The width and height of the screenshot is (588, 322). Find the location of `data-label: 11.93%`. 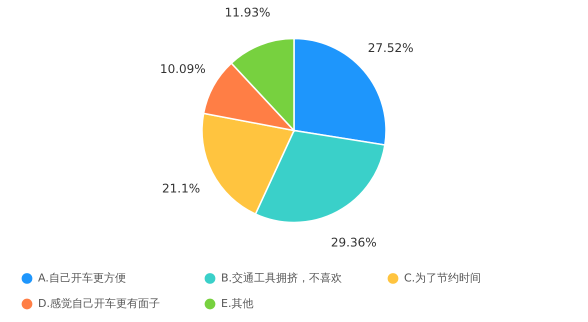

data-label: 11.93% is located at coordinates (247, 12).